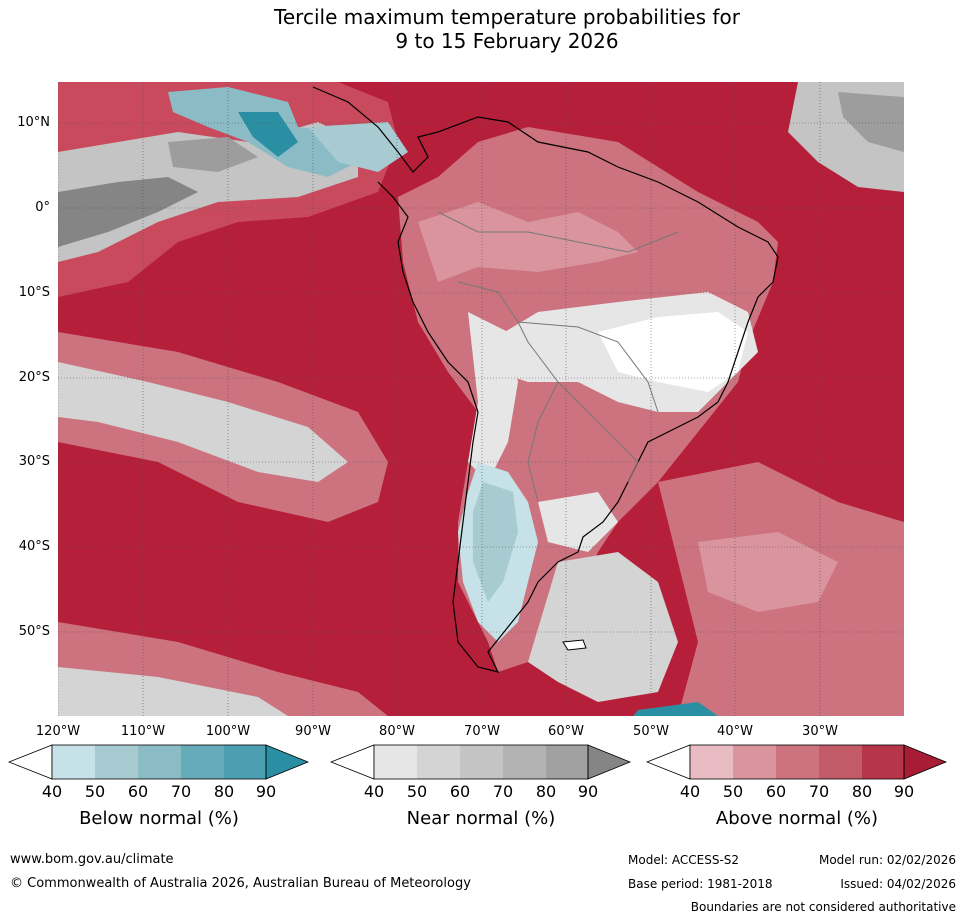  I want to click on lat-label-40s: 40°S, so click(34, 546).